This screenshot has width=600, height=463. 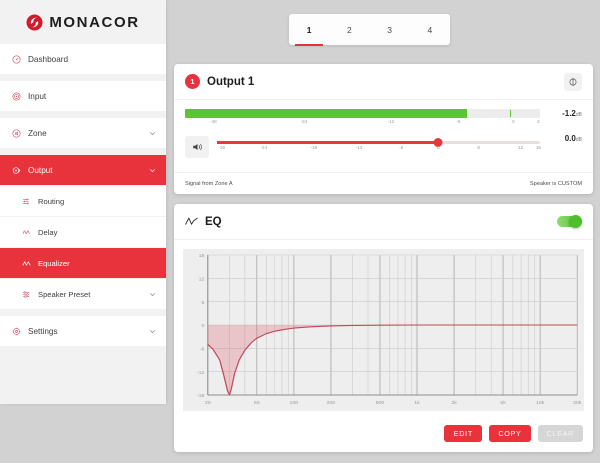 I want to click on tab-3: 3, so click(x=390, y=29).